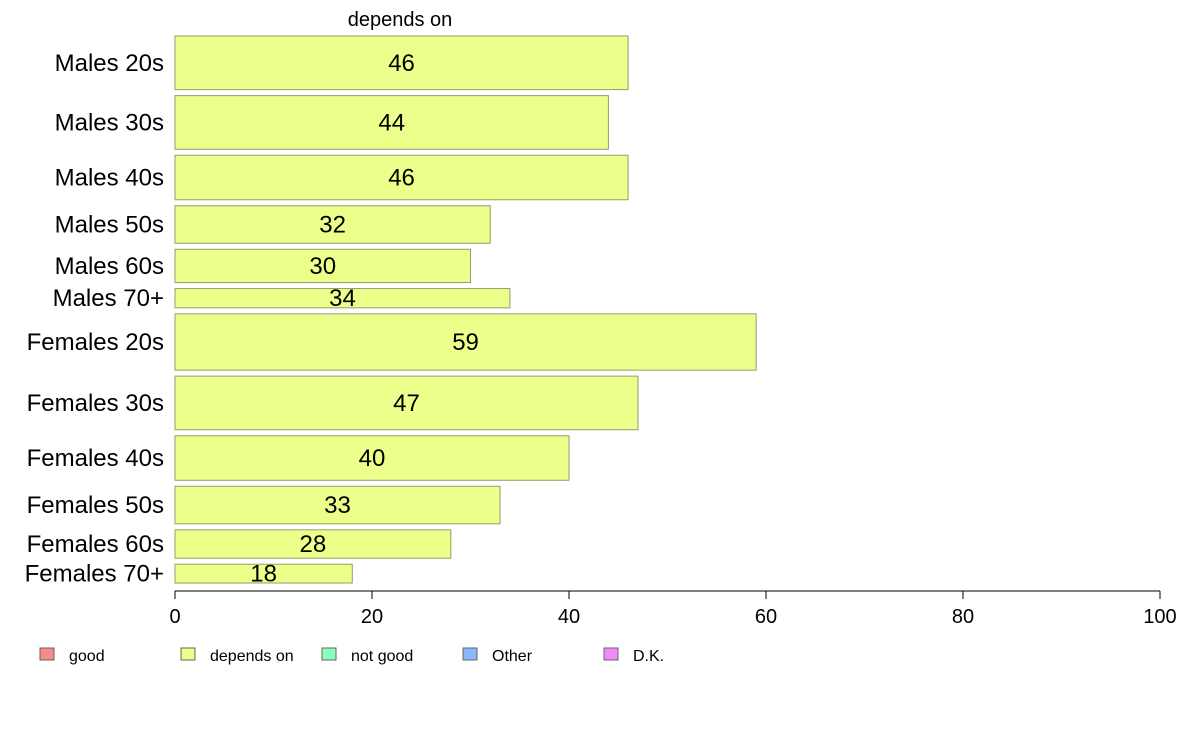 The width and height of the screenshot is (1188, 736). I want to click on category-label: Males 60s, so click(109, 266).